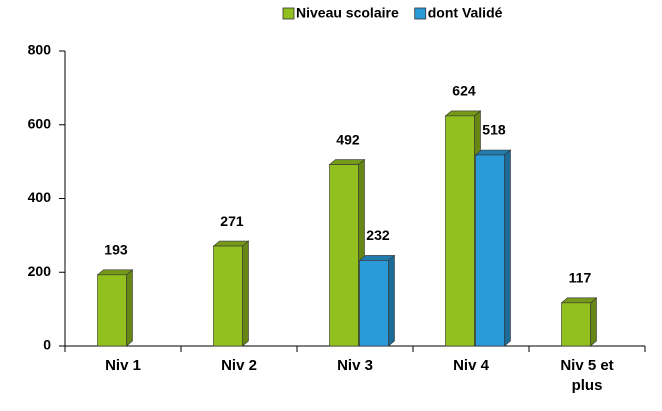 The width and height of the screenshot is (662, 411). Describe the element at coordinates (348, 139) in the screenshot. I see `value-label: 492` at that location.